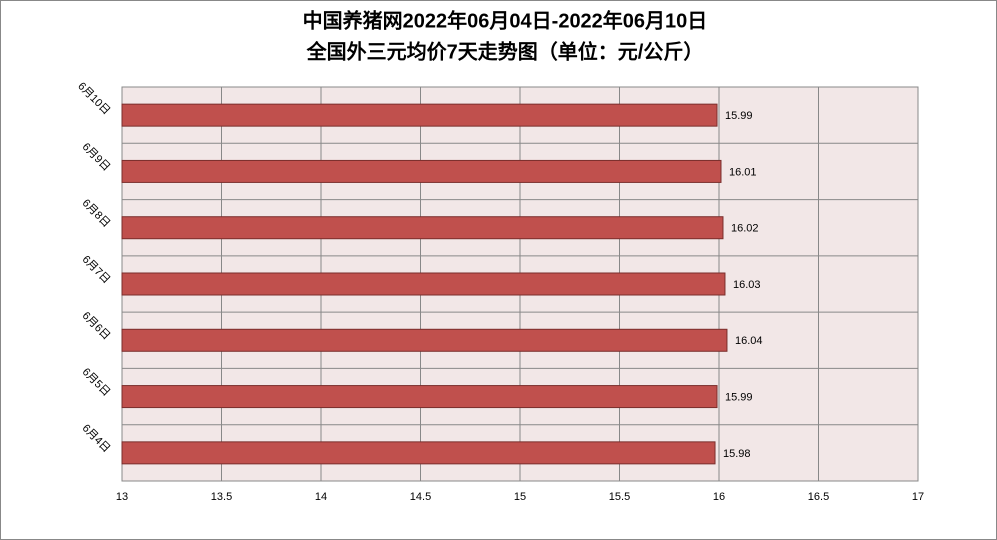  Describe the element at coordinates (122, 497) in the screenshot. I see `x-tick-label: 13` at that location.